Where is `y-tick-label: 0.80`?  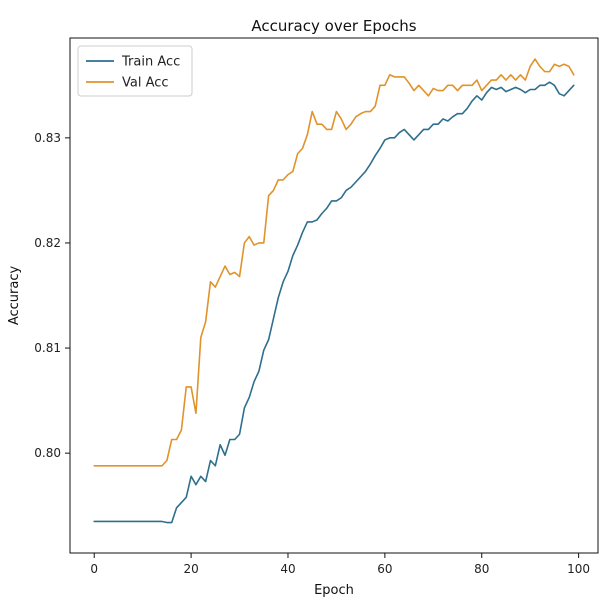
y-tick-label: 0.80 is located at coordinates (47, 453).